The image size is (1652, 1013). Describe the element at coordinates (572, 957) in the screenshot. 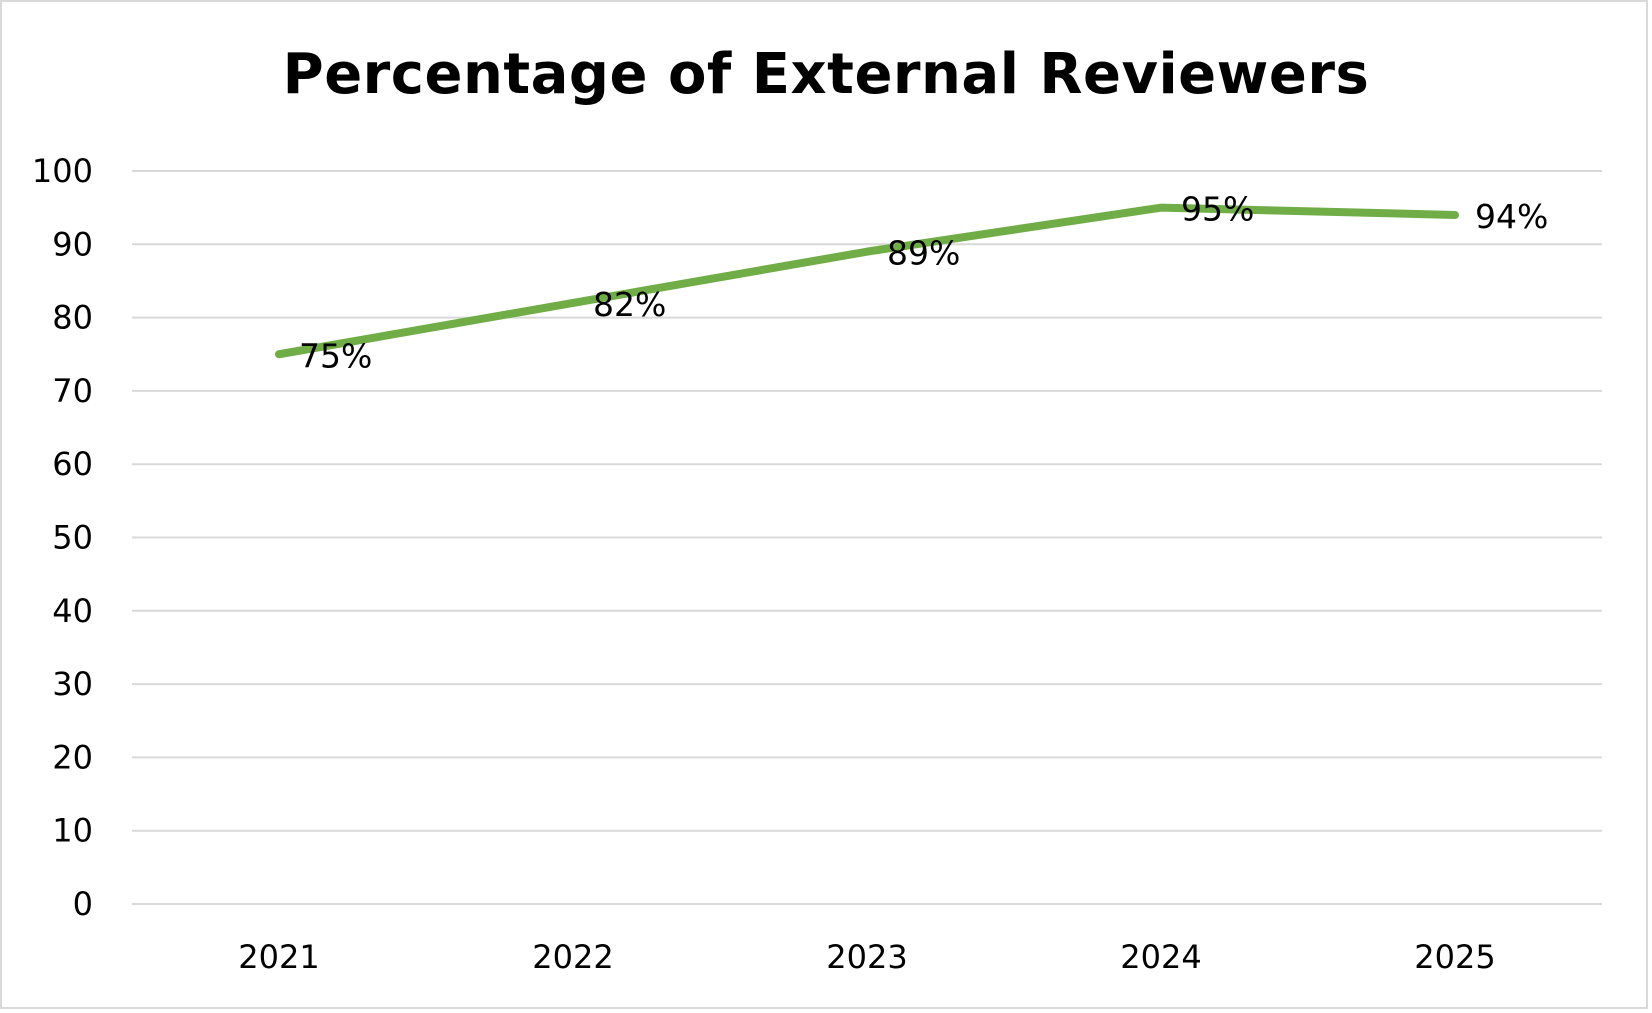

I see `x-tick-label: 2022` at that location.